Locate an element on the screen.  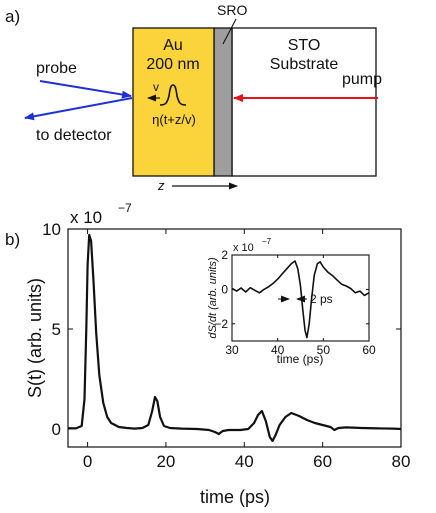
probe-label: probe is located at coordinates (56, 68).